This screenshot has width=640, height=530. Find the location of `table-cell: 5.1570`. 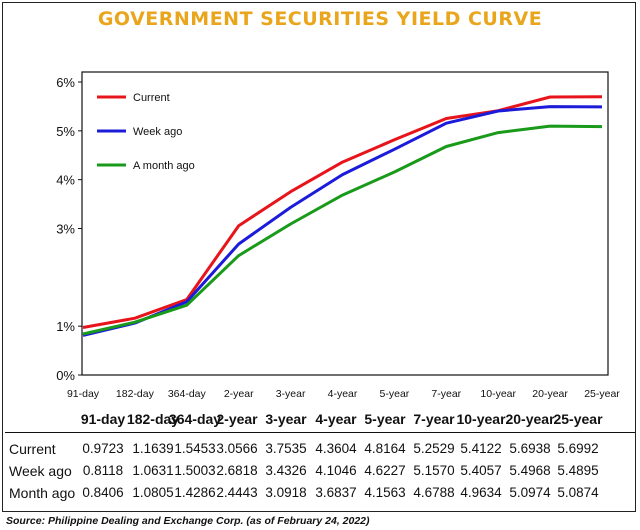

table-cell: 5.1570 is located at coordinates (434, 470).